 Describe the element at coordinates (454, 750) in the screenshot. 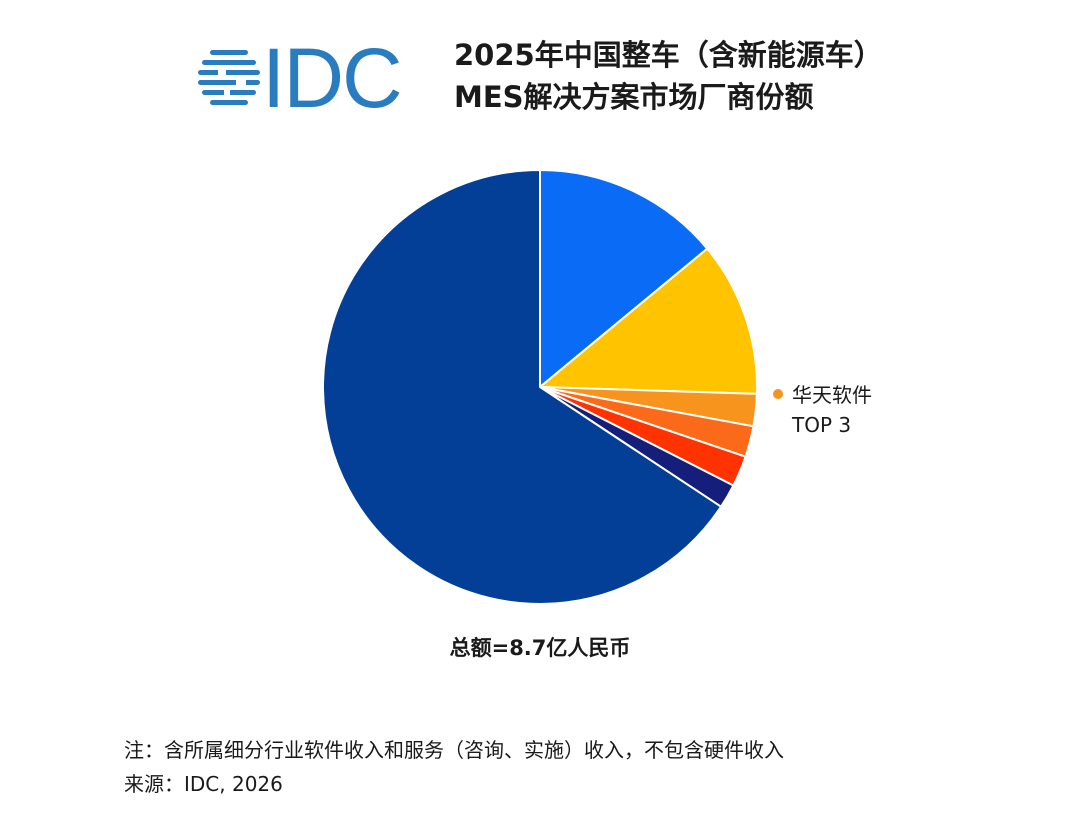

I see `footer-note: 注：含所属细分行业软件收入和服务（咨询、实施）收入，不包含硬件收入` at that location.